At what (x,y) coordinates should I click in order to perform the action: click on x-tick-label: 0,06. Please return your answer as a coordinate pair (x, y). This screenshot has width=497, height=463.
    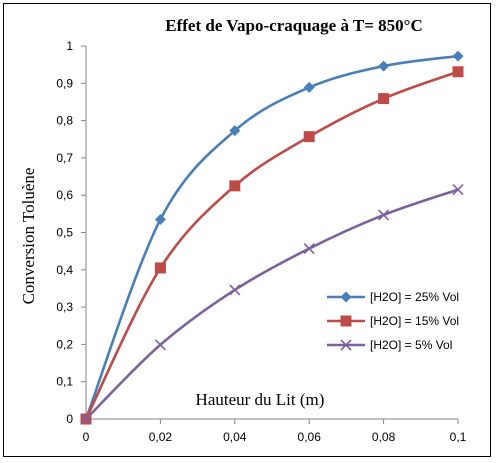
    Looking at the image, I should click on (310, 437).